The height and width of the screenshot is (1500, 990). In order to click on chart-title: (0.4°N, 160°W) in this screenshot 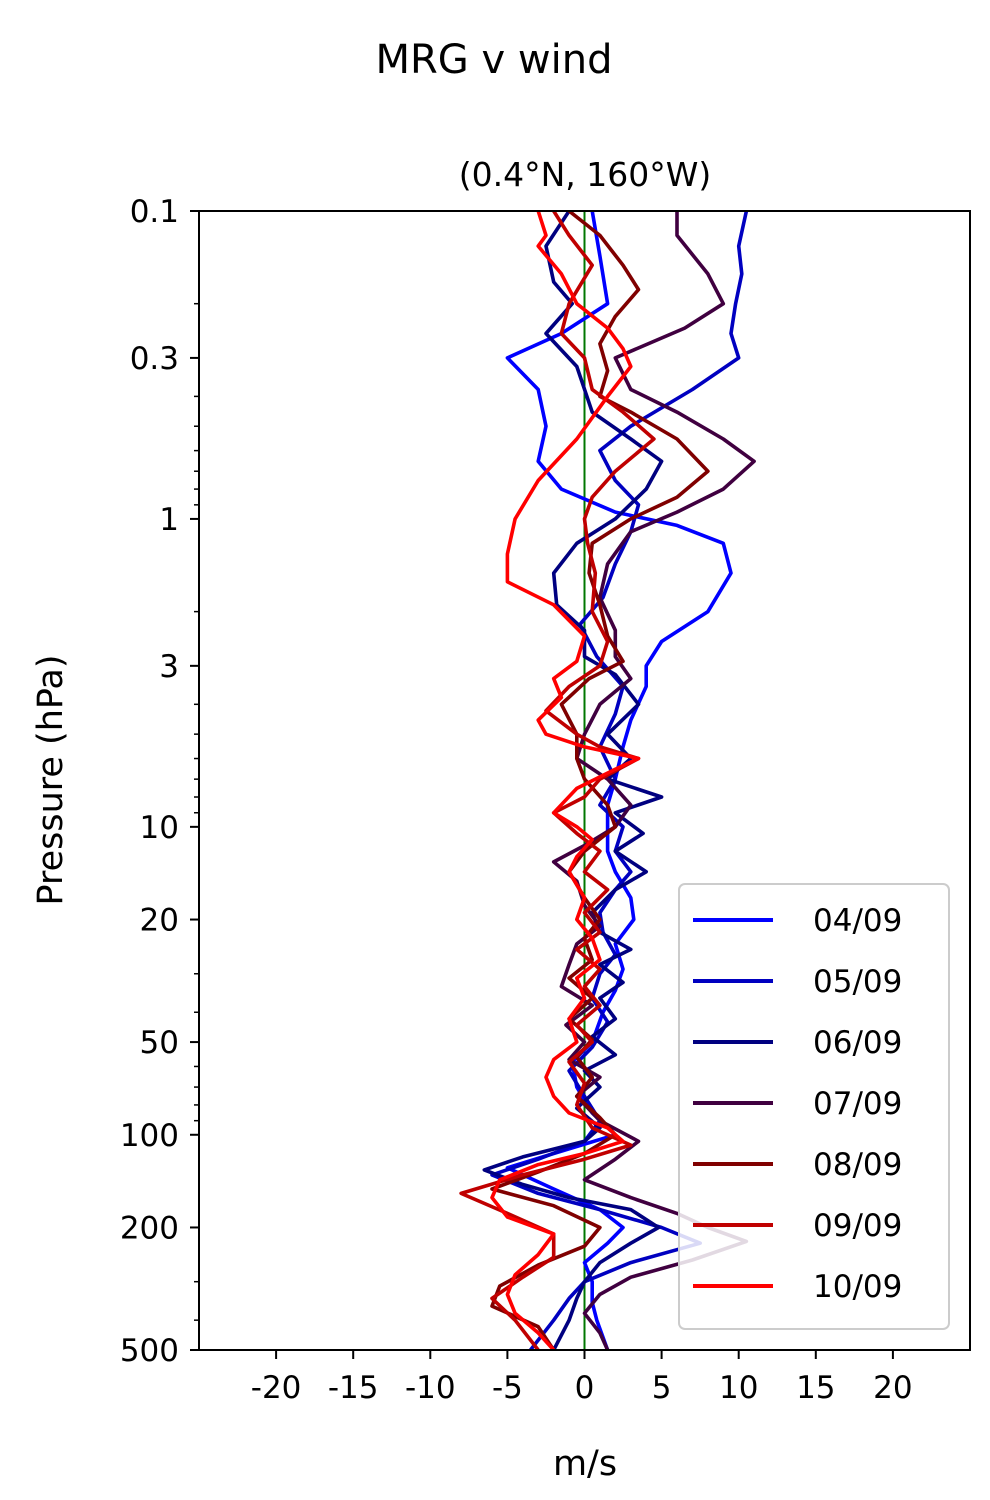, I will do `click(585, 174)`.